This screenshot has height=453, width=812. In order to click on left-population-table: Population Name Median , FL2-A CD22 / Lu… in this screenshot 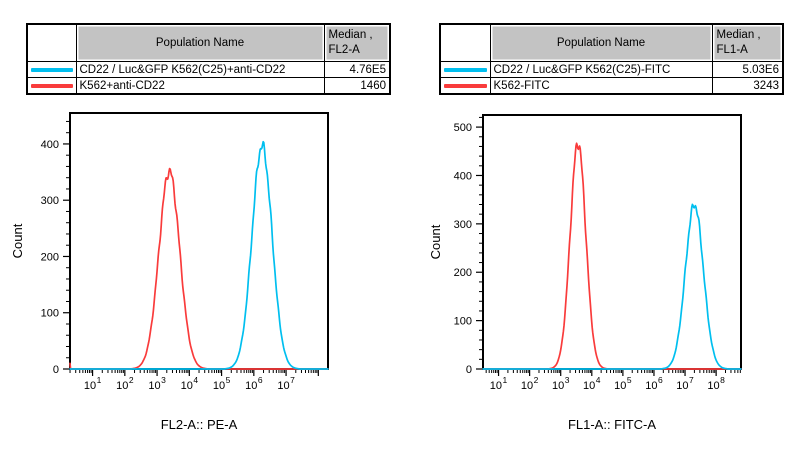, I will do `click(208, 59)`.